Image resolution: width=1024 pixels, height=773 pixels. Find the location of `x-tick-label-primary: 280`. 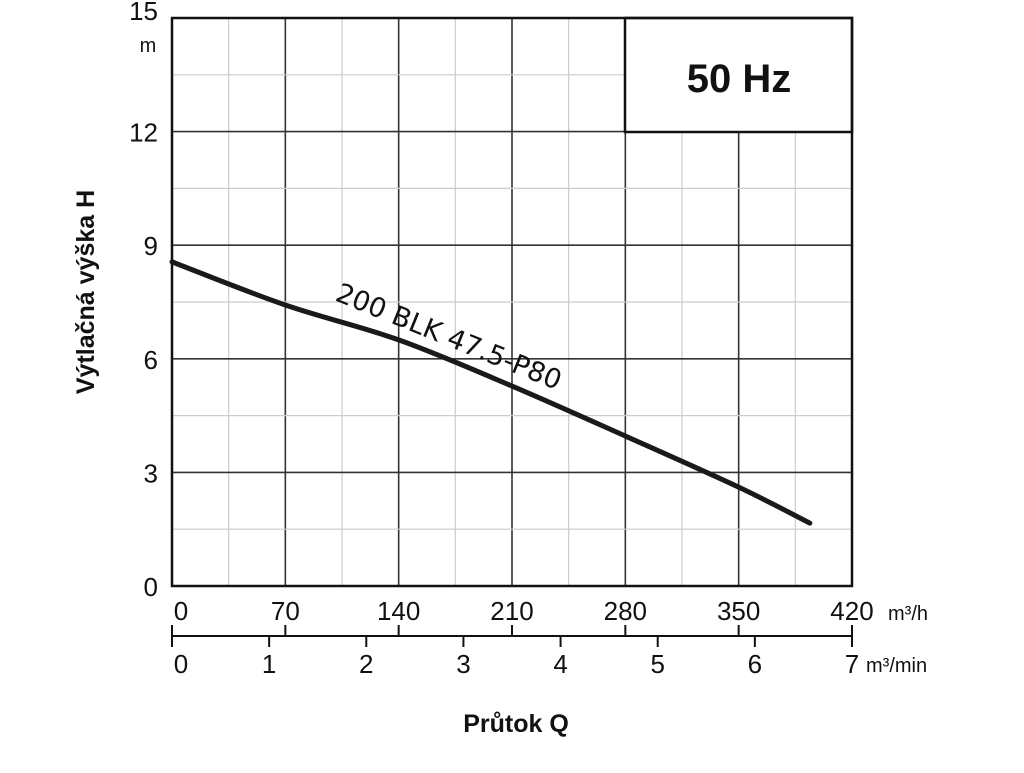

x-tick-label-primary: 280 is located at coordinates (625, 611).